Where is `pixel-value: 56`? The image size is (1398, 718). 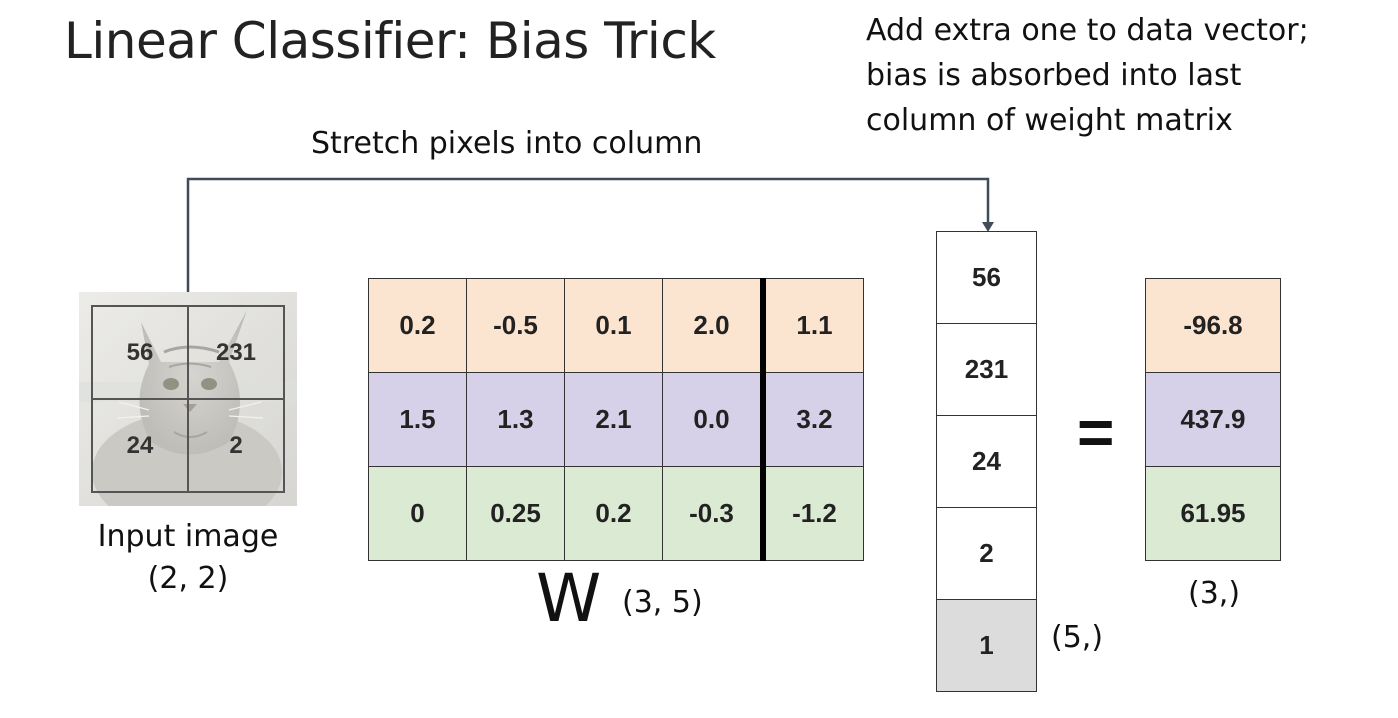
pixel-value: 56 is located at coordinates (140, 352).